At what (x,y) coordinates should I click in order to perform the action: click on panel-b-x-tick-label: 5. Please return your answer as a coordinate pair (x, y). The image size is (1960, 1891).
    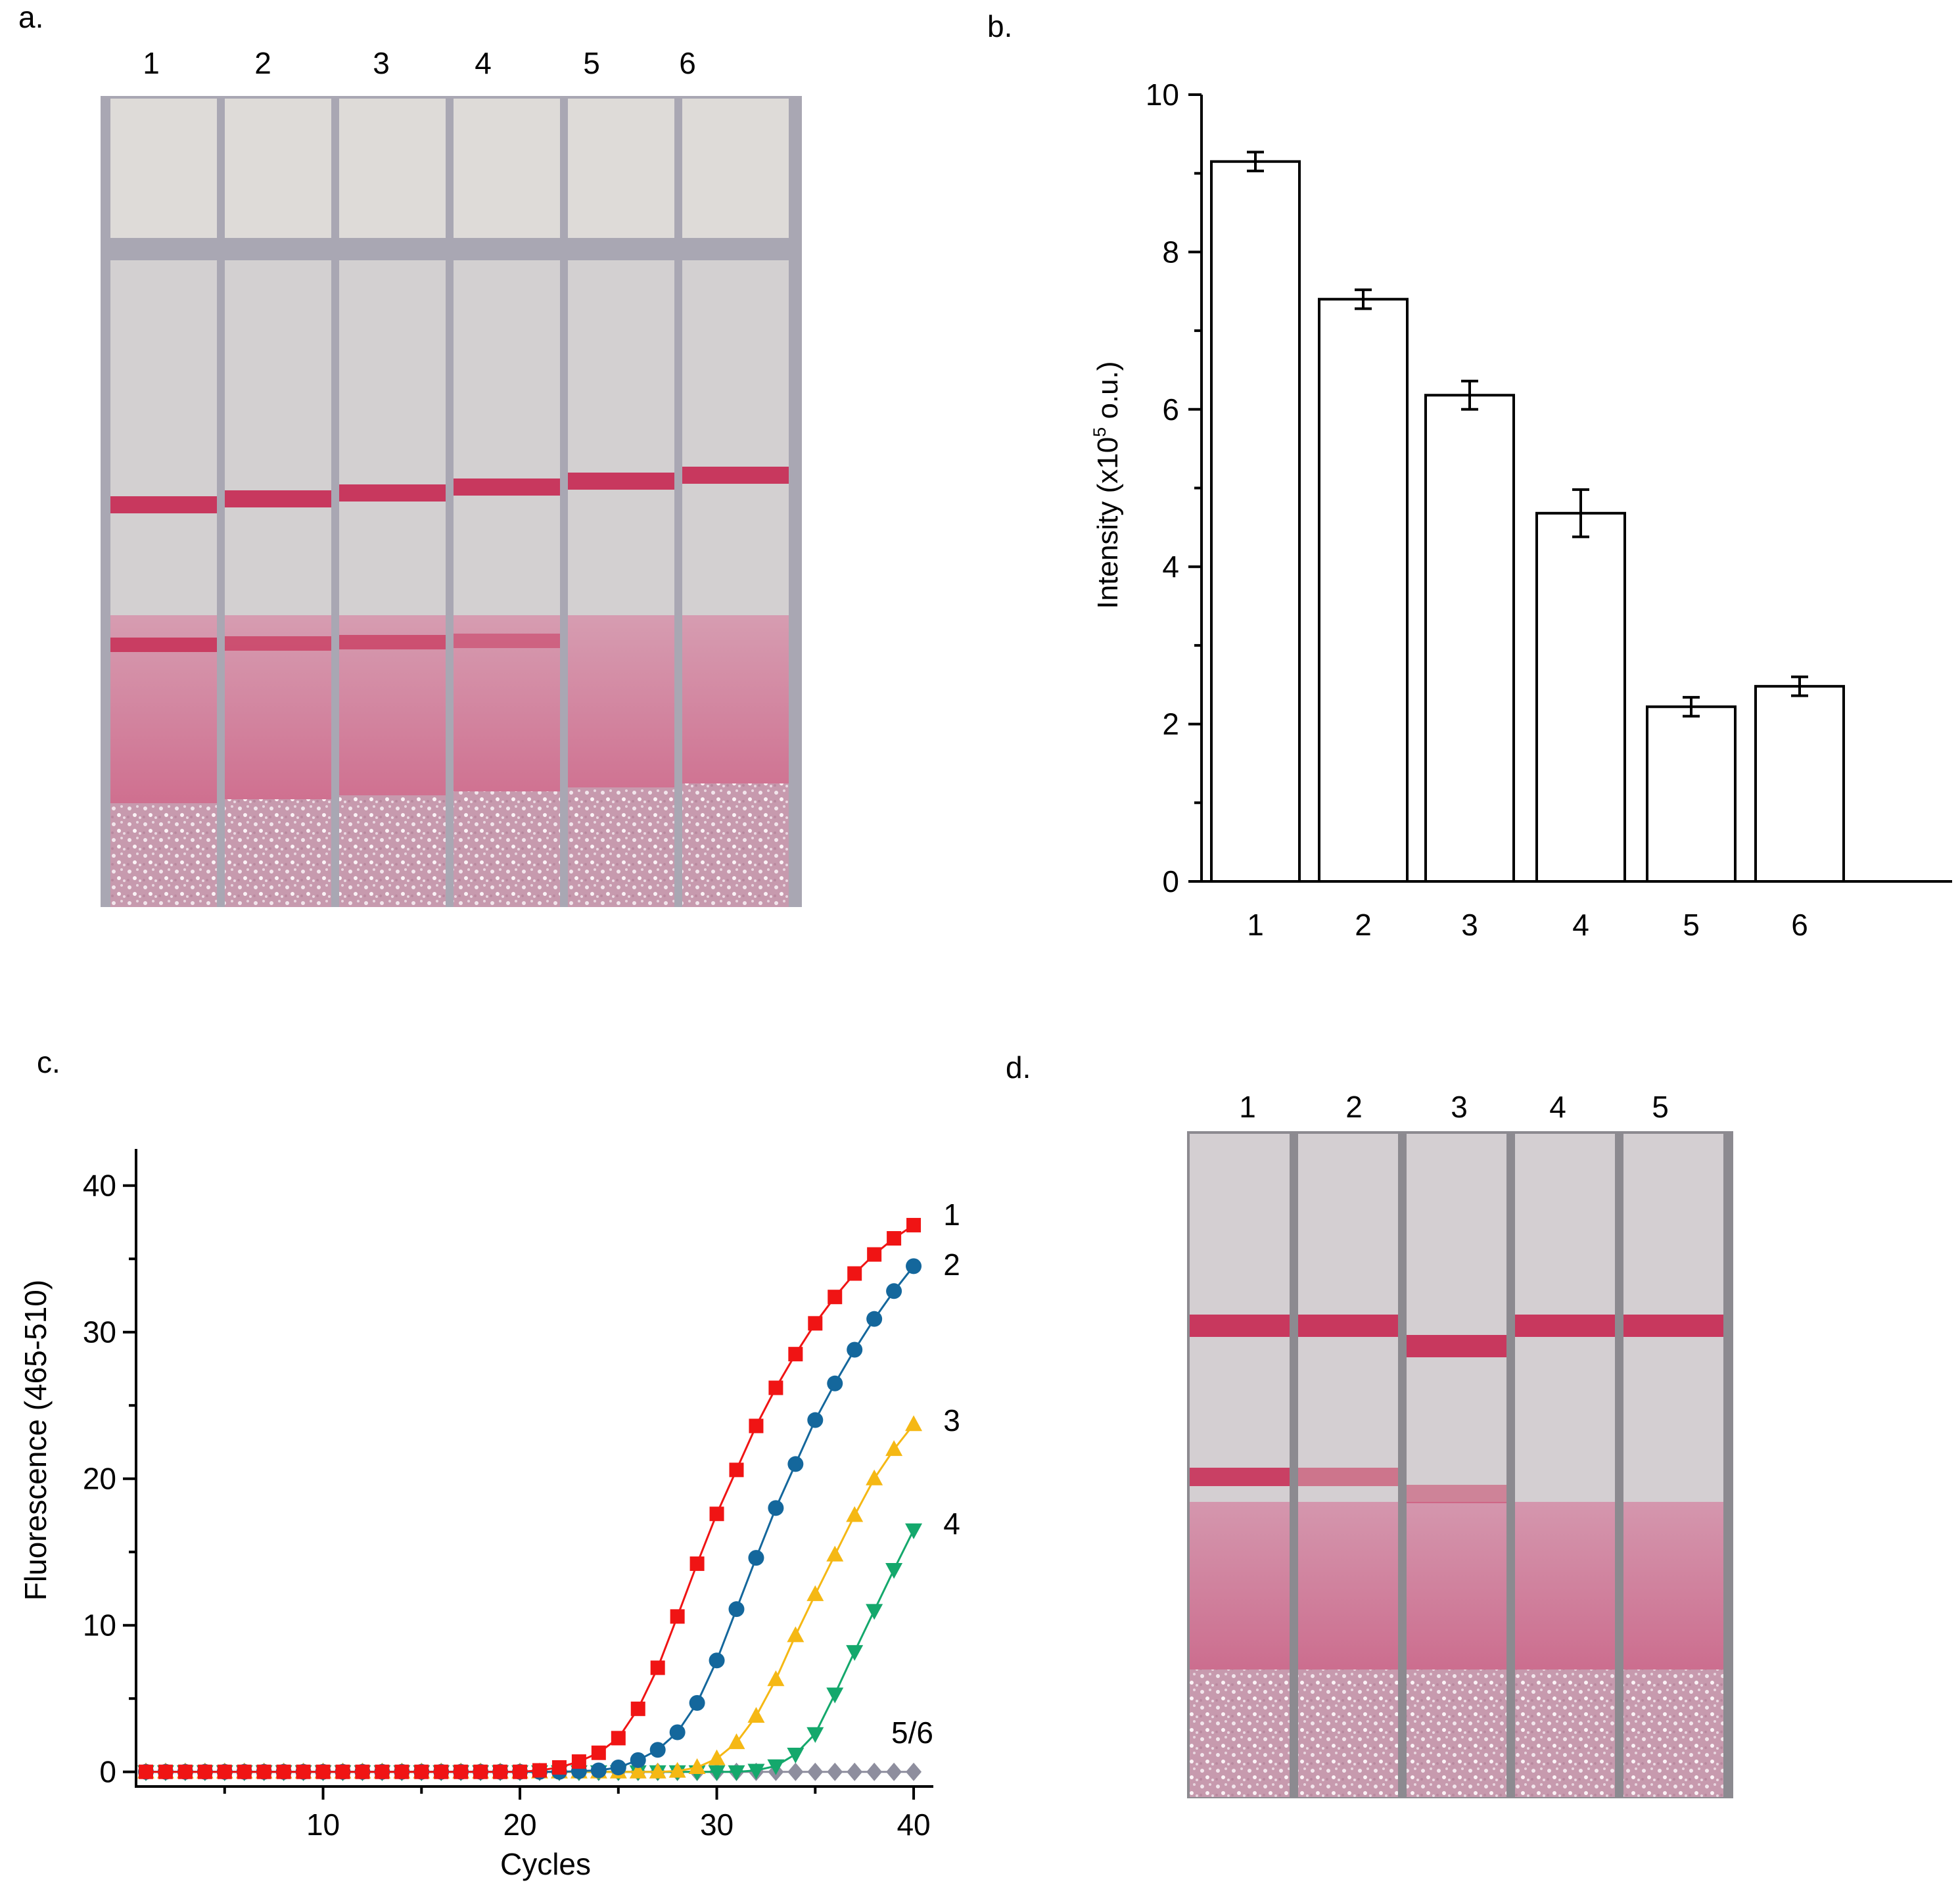
    Looking at the image, I should click on (1692, 925).